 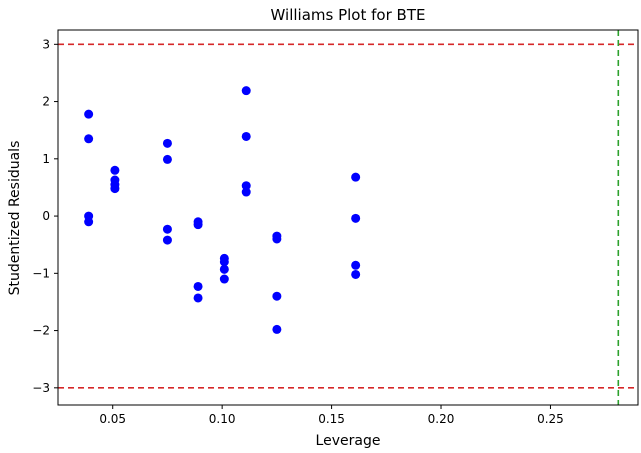 I want to click on x-axis-label: Leverage, so click(x=348, y=441).